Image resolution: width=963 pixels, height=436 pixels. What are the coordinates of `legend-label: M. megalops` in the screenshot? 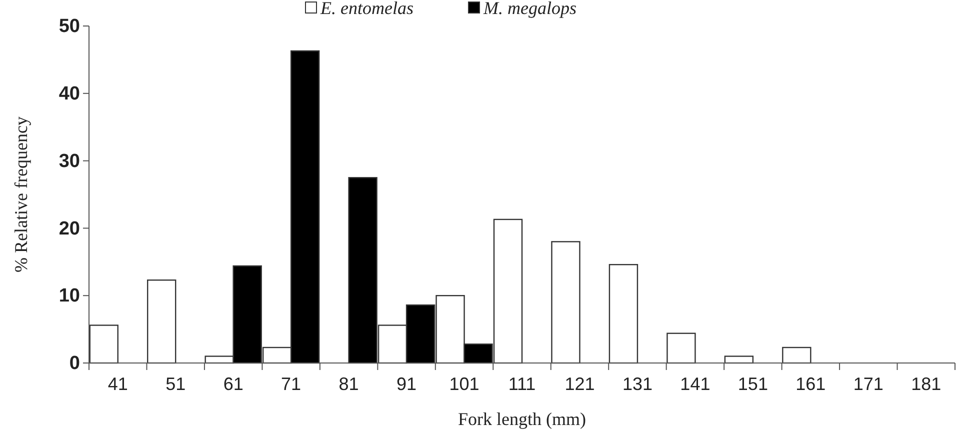 It's located at (529, 9).